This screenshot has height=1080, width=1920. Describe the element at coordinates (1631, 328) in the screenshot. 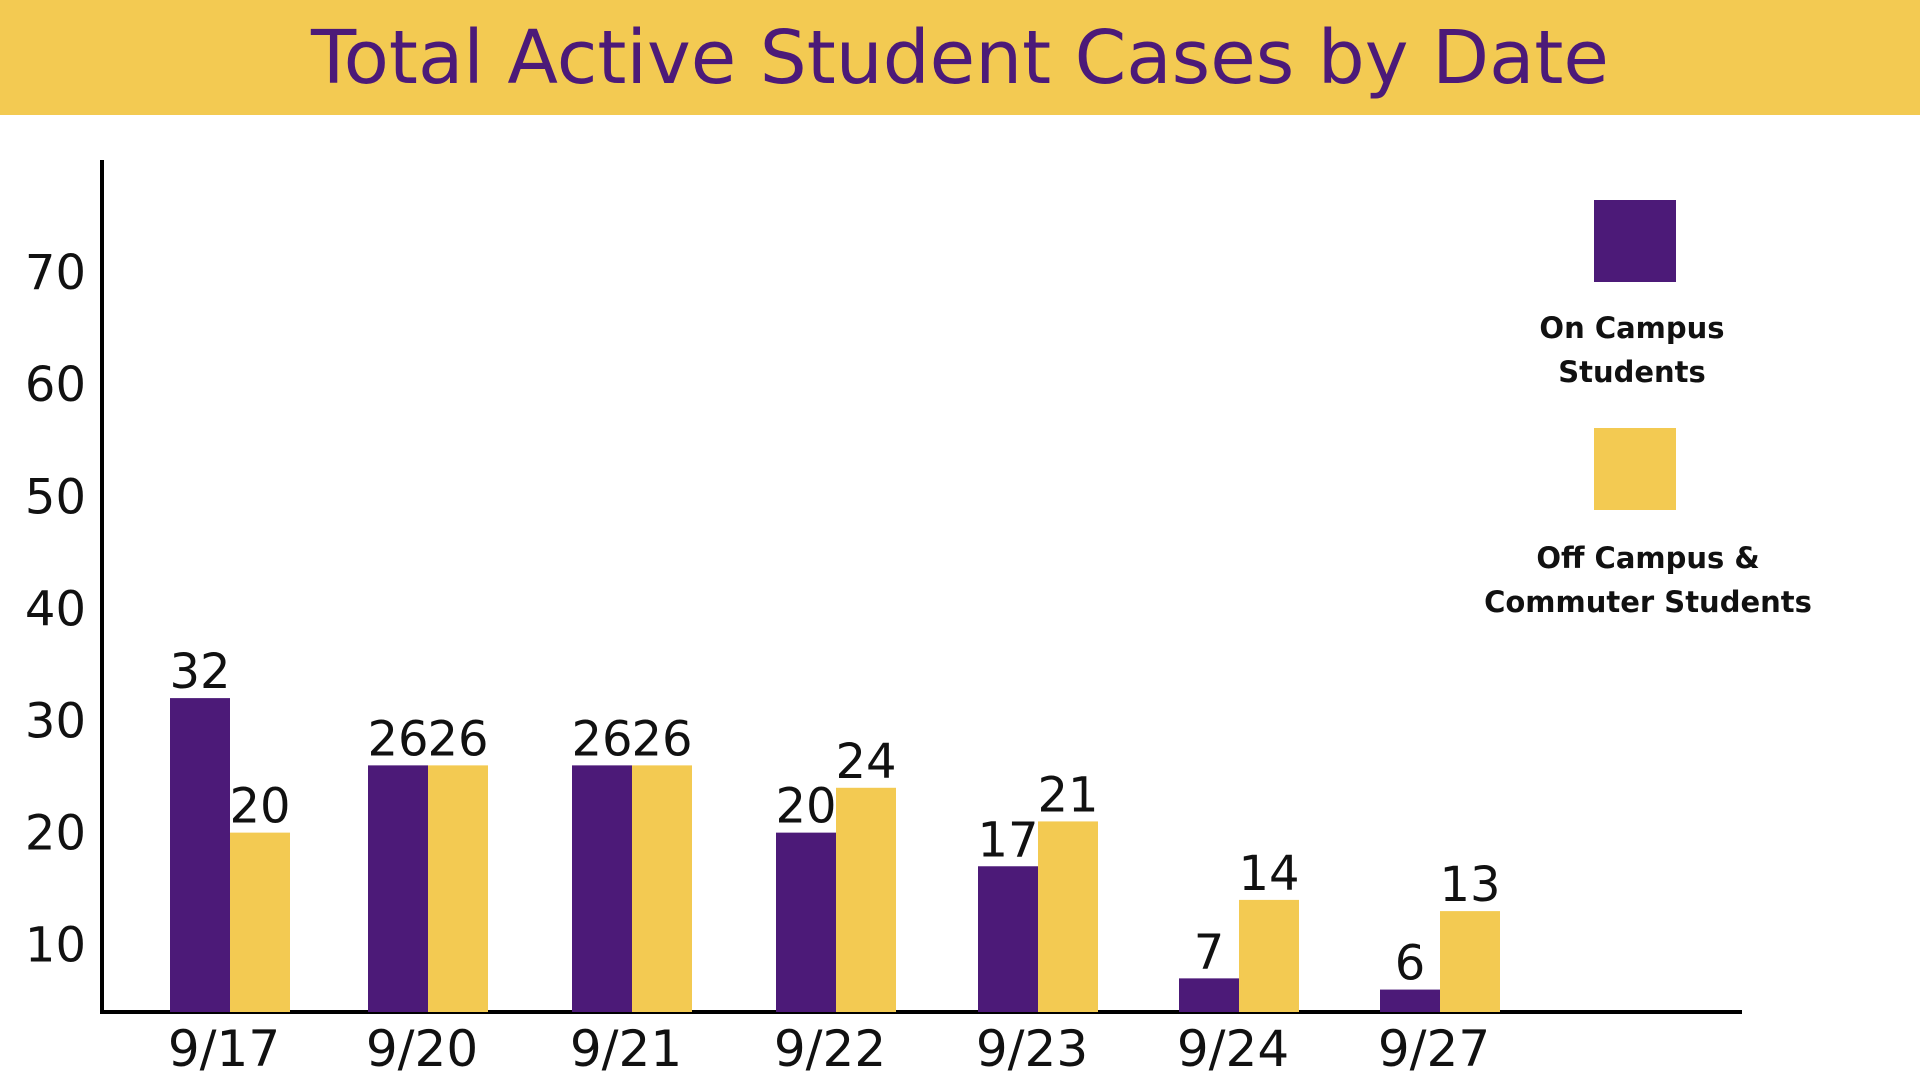

I see `legend-label: On Campus` at that location.